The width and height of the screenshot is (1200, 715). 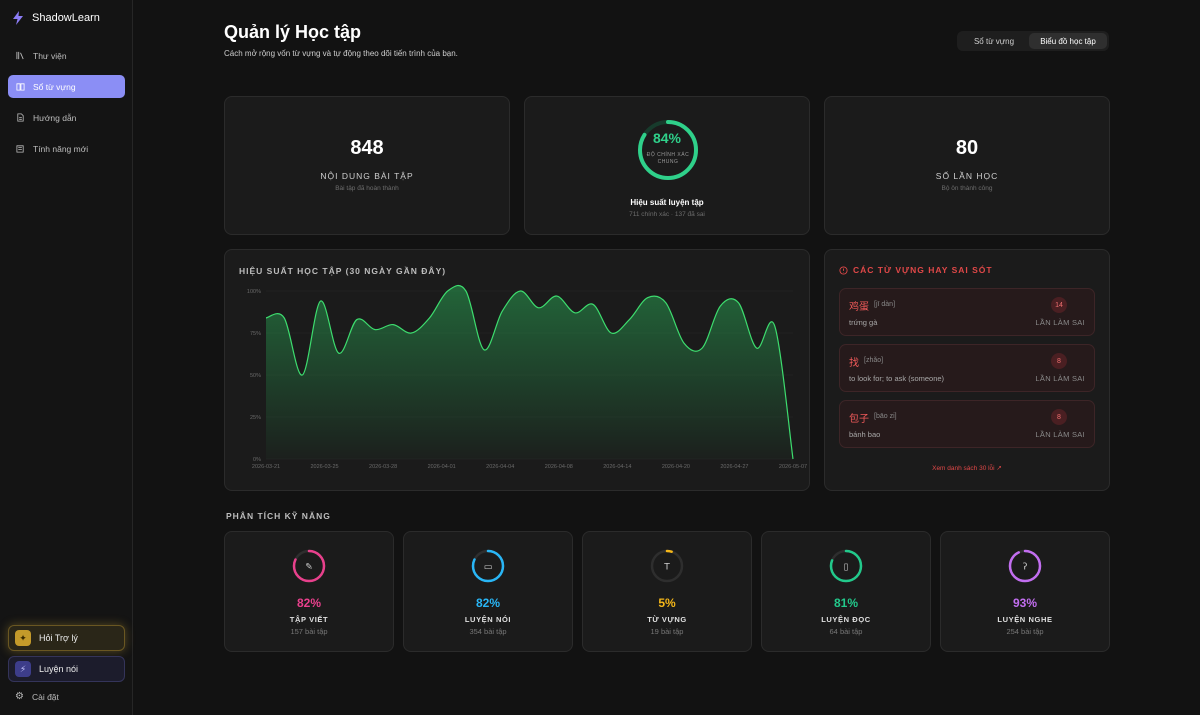 What do you see at coordinates (923, 270) in the screenshot?
I see `mistakes-title: CÁC TỪ VỰNG HAY SAI SÓT` at bounding box center [923, 270].